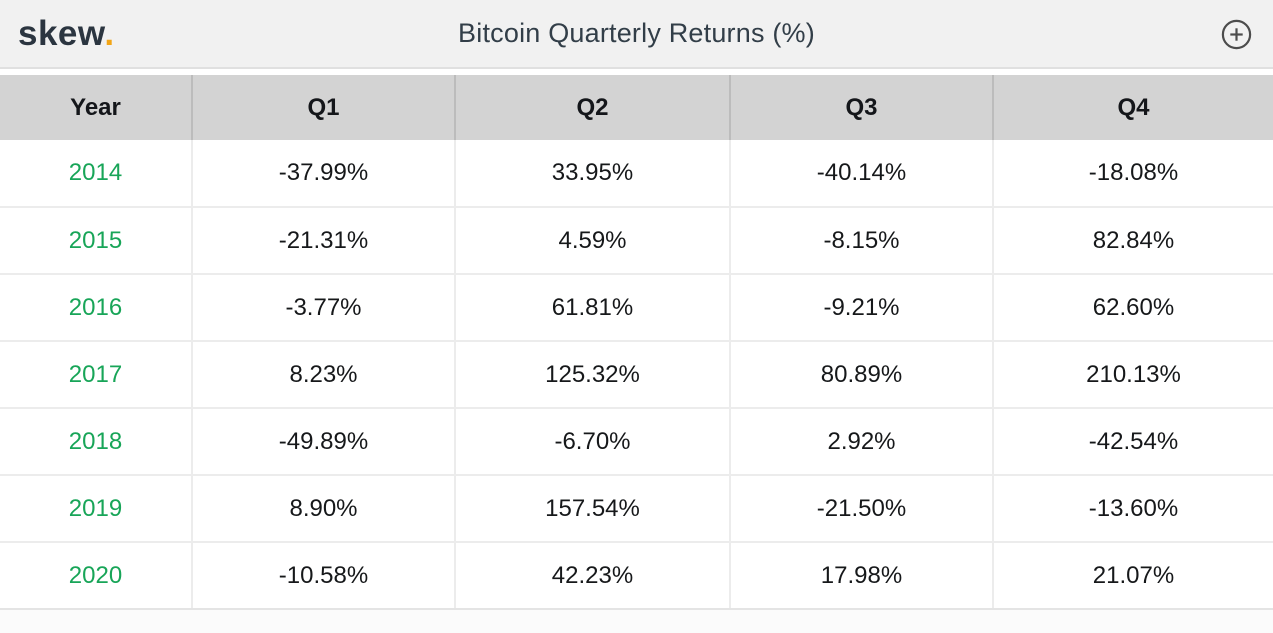 This screenshot has height=633, width=1273. What do you see at coordinates (862, 442) in the screenshot?
I see `value-cell: 2.92%` at bounding box center [862, 442].